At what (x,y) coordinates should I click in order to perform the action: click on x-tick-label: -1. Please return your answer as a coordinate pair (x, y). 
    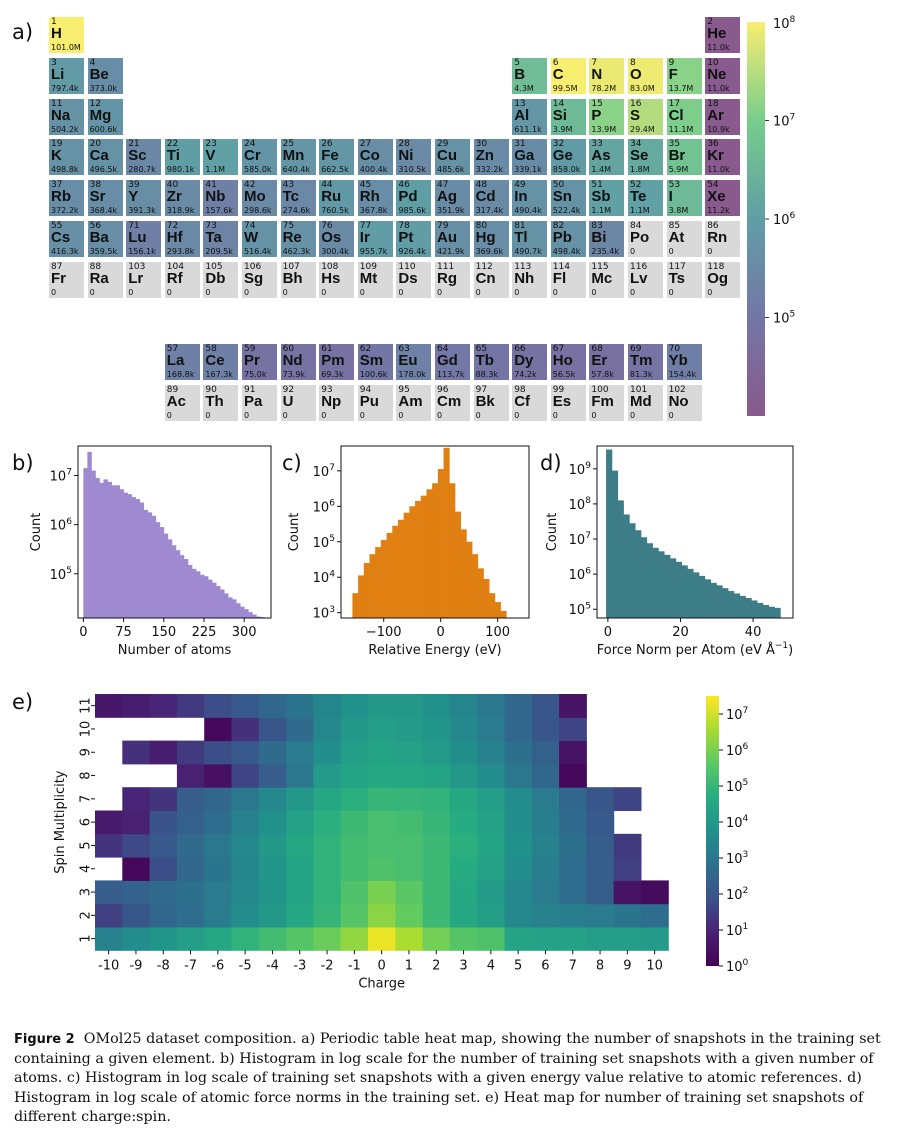
    Looking at the image, I should click on (354, 965).